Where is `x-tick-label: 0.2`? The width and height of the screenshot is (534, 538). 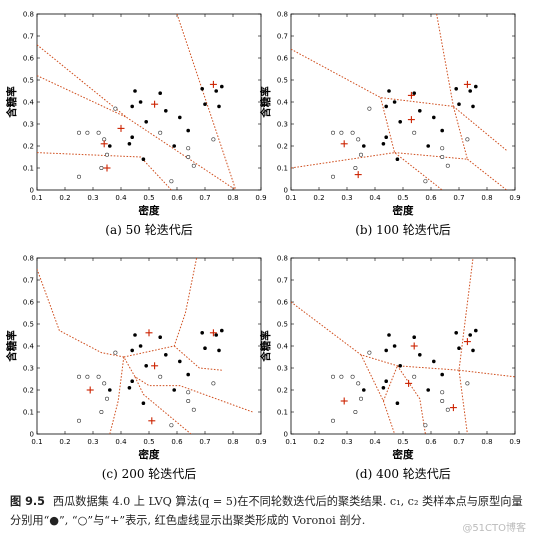 x-tick-label: 0.2 is located at coordinates (318, 198).